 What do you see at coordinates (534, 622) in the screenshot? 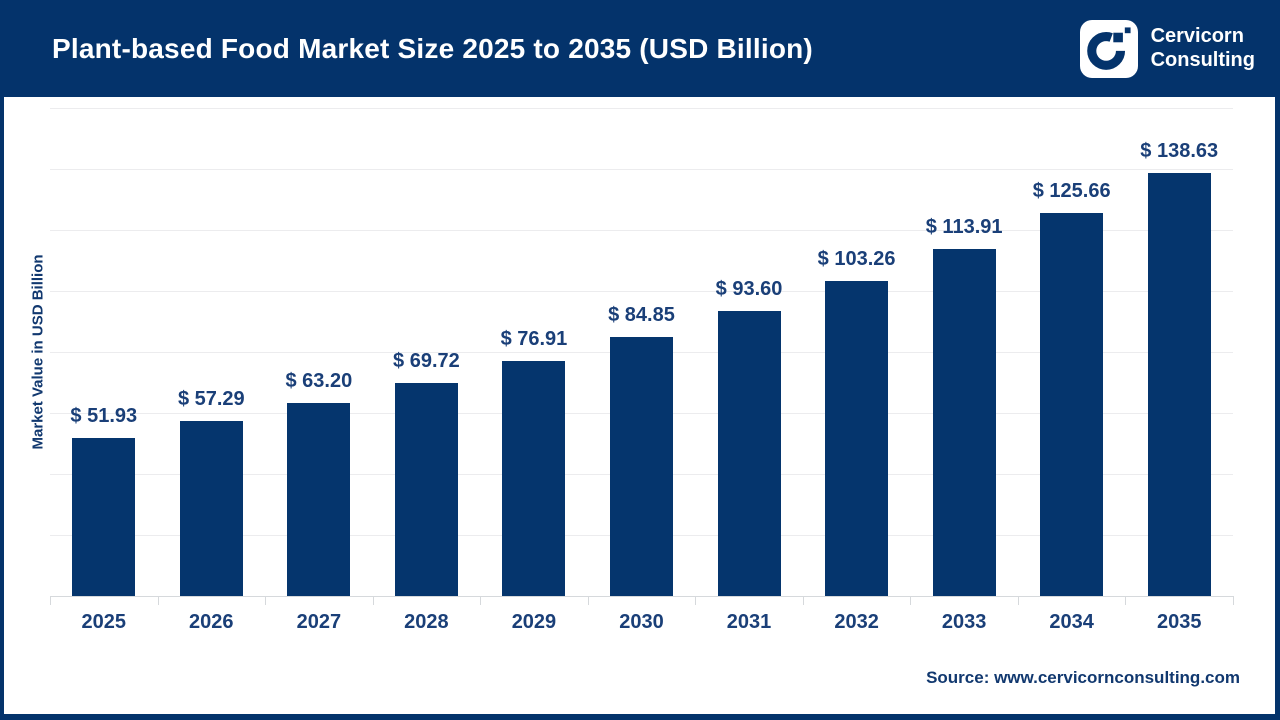
I see `x-axis-label-2029: 2029` at bounding box center [534, 622].